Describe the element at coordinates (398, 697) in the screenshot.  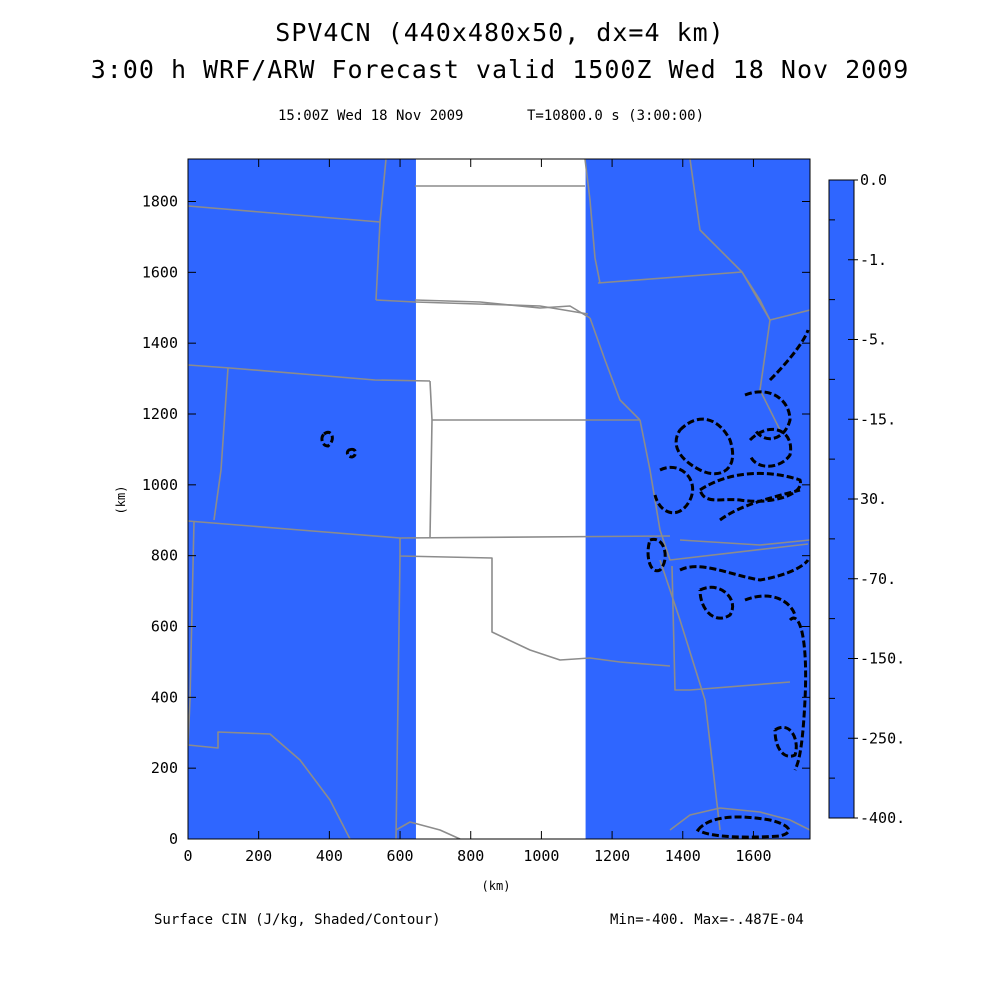
I see `texas-west-border` at that location.